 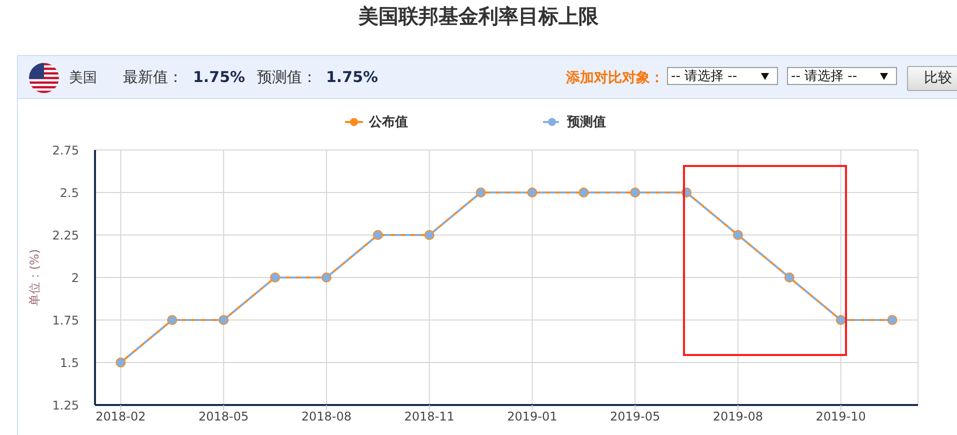 What do you see at coordinates (83, 78) in the screenshot?
I see `text: 美国` at bounding box center [83, 78].